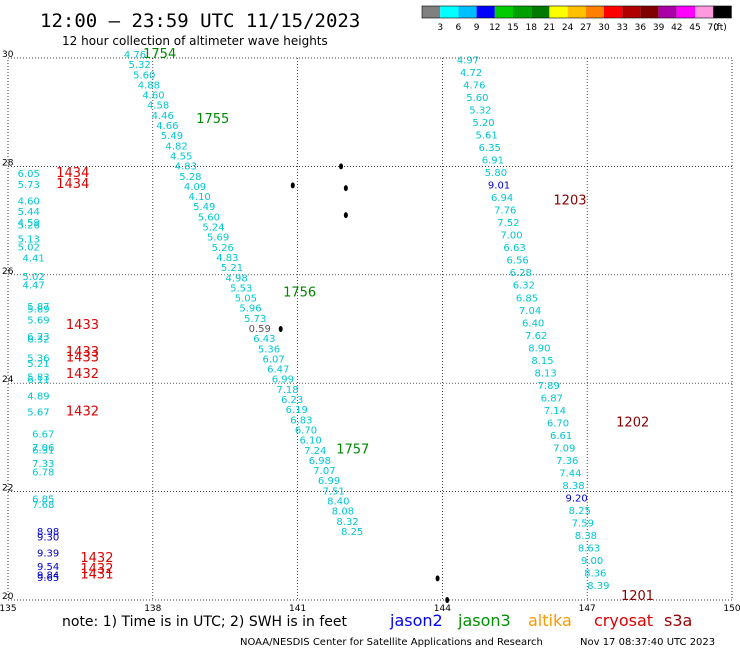 Image resolution: width=740 pixels, height=650 pixels. I want to click on wave-height-value: 4.60, so click(153, 96).